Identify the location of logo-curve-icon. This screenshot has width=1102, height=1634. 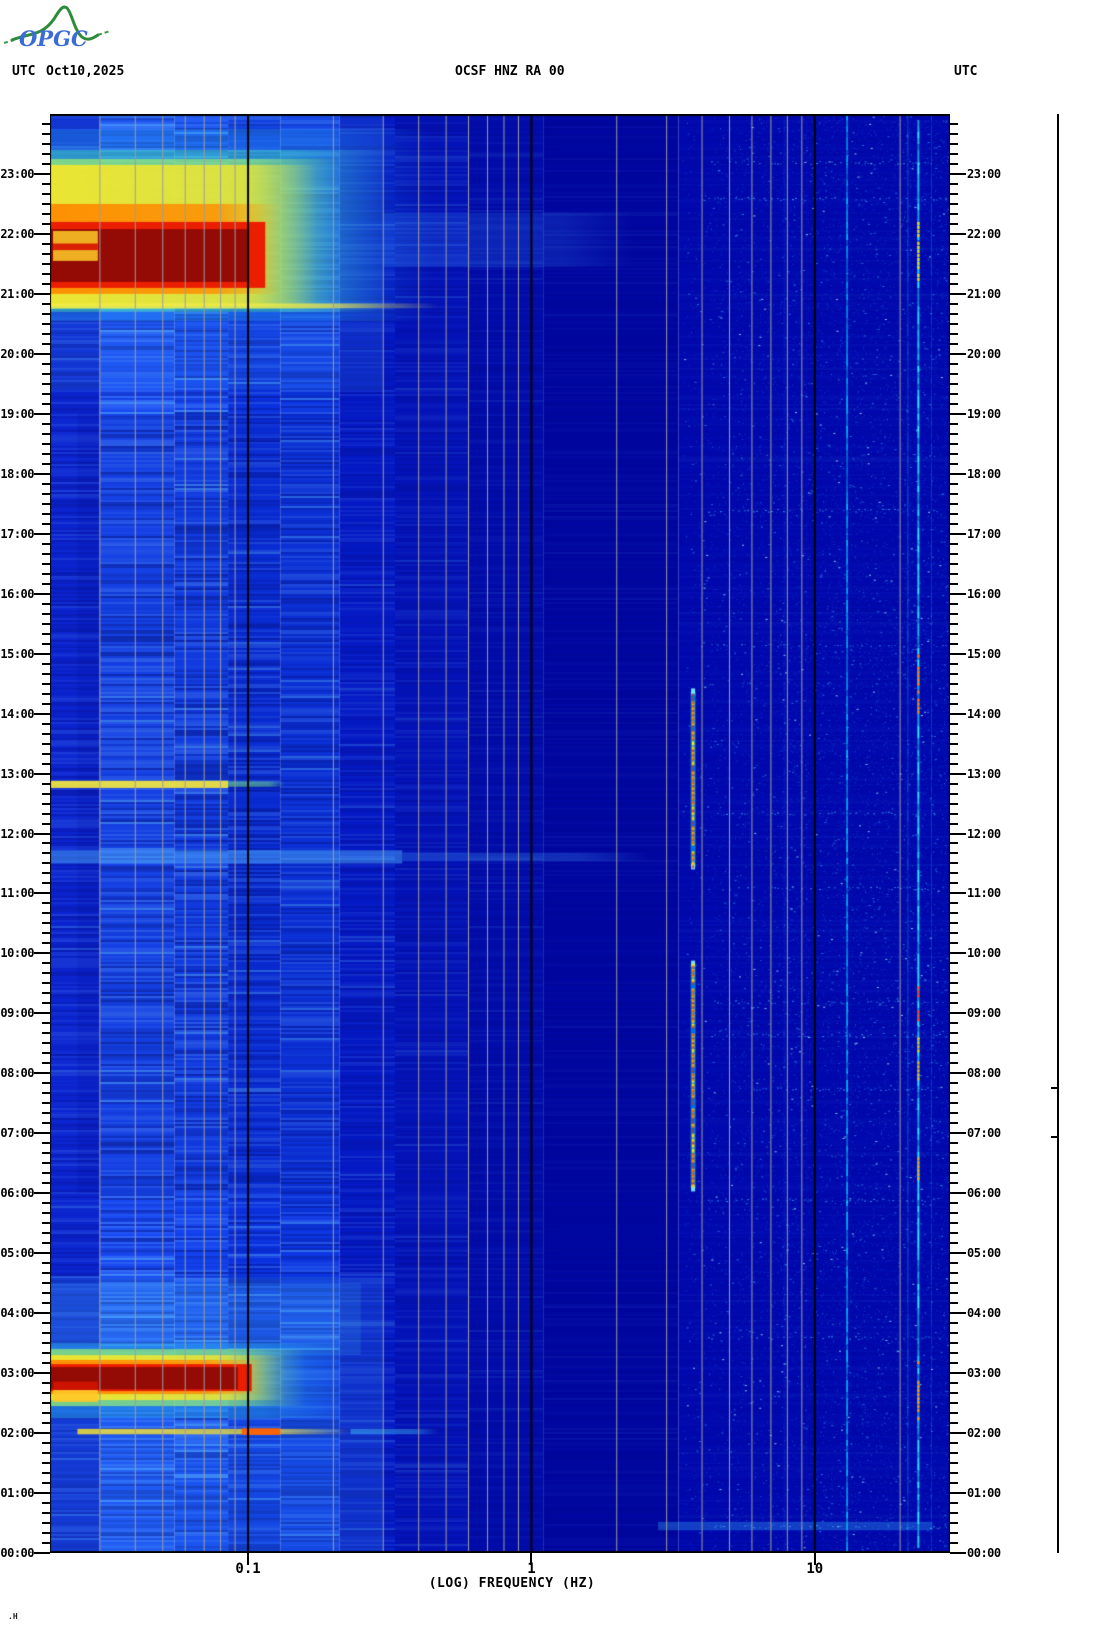
(55, 23).